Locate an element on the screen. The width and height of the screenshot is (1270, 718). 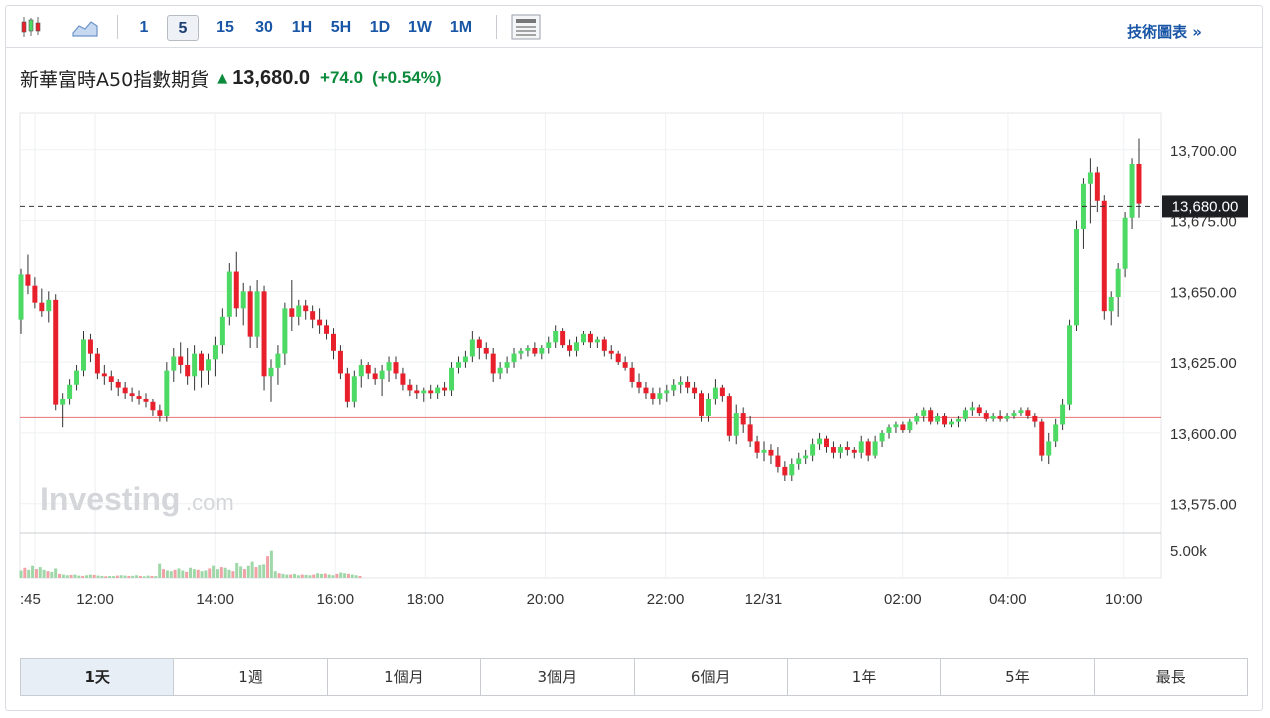
range-1-year: 1年 is located at coordinates (865, 677).